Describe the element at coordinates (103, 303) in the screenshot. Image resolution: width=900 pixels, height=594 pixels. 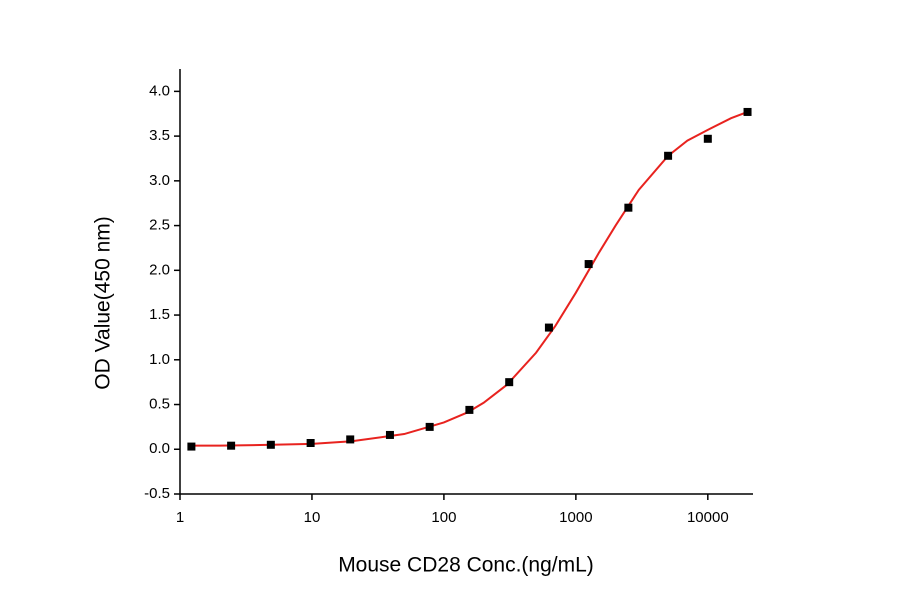
I see `y-axis-title: OD Value(450 nm)` at that location.